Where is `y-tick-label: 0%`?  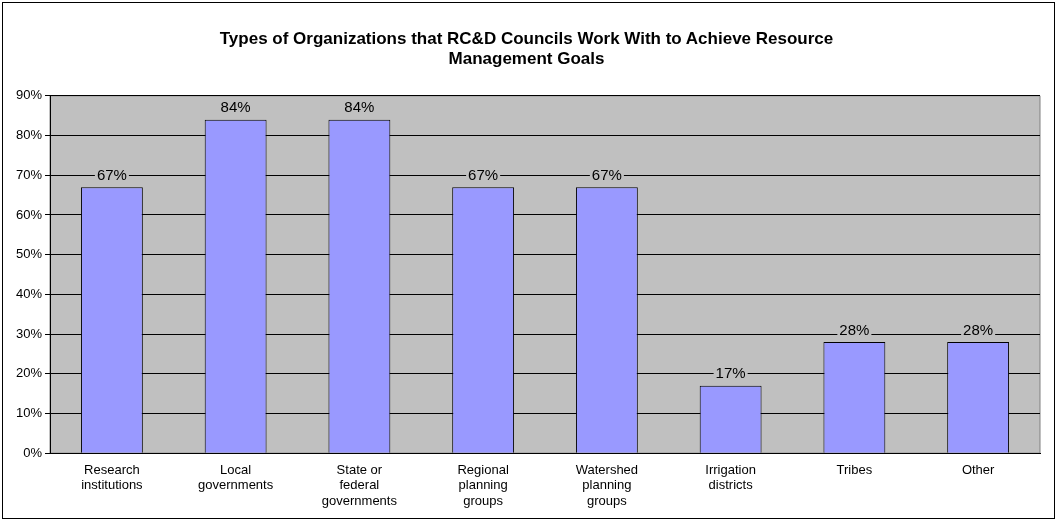 y-tick-label: 0% is located at coordinates (33, 452).